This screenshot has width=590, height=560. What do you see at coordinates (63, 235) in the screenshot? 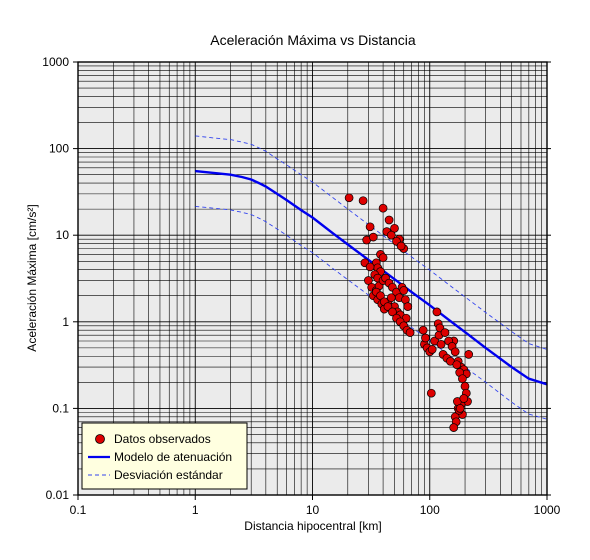
I see `y-tick-label: 10` at bounding box center [63, 235].